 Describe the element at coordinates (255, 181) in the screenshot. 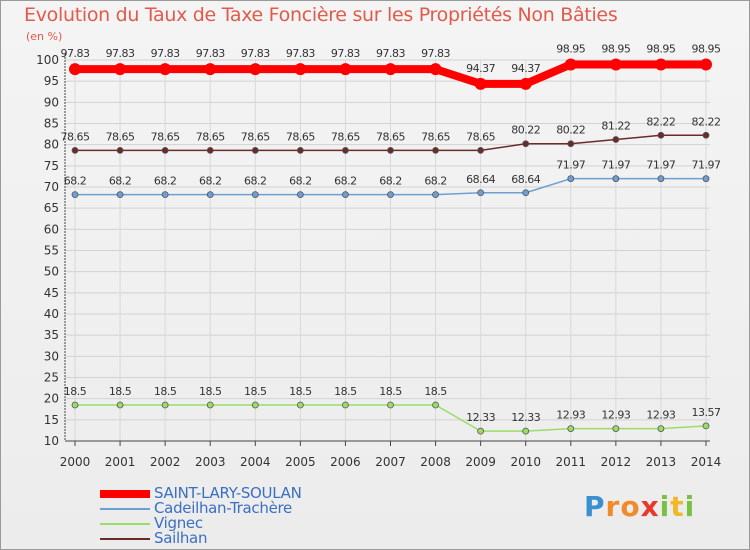

I see `data-label-cadeilhan-trach-re-2004: 68.2` at that location.